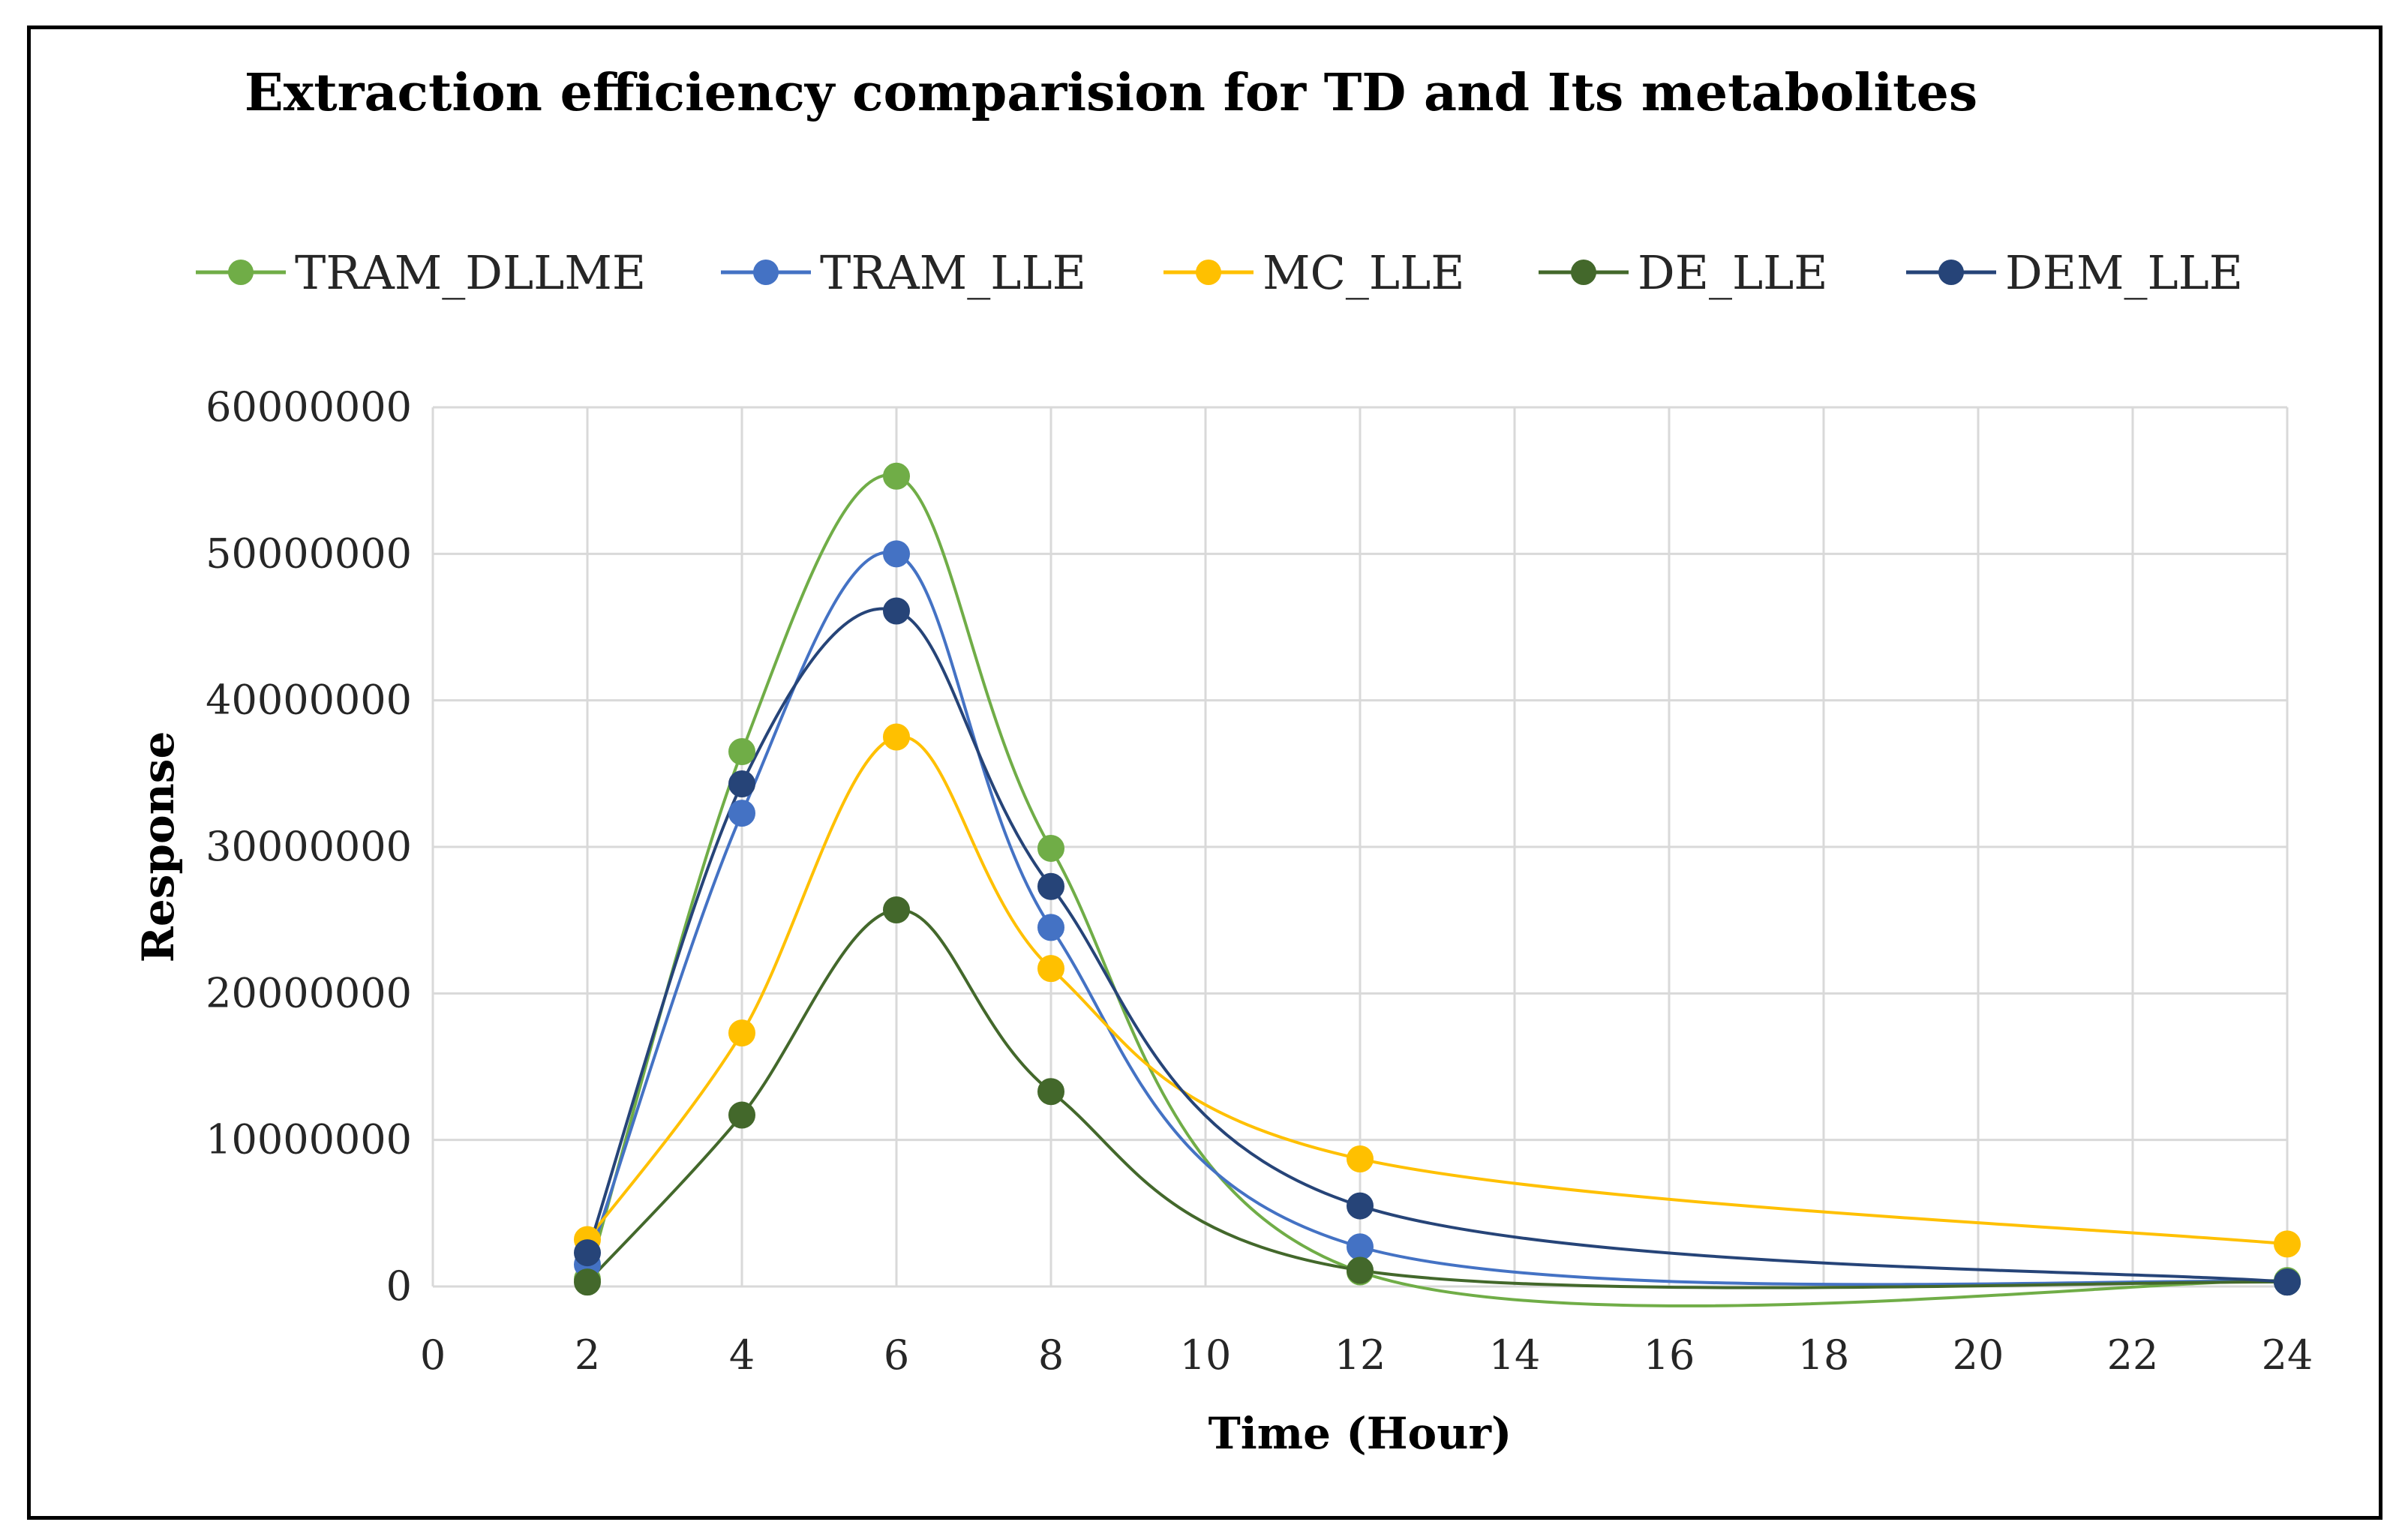 This screenshot has height=1540, width=2405. I want to click on x-tick-label: 6, so click(896, 1355).